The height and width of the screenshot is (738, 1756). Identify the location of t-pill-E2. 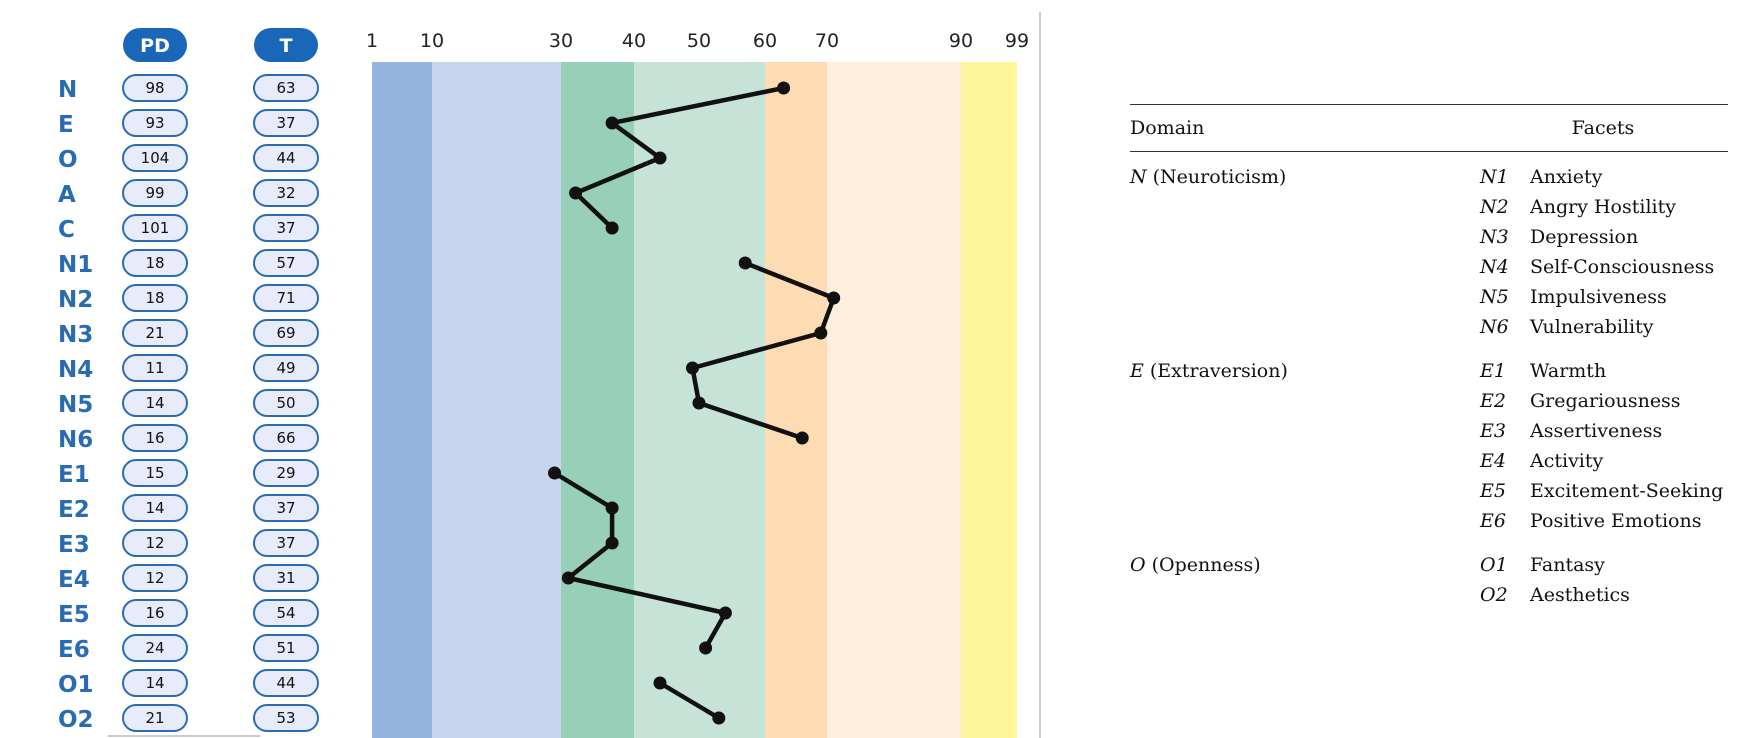
(286, 508).